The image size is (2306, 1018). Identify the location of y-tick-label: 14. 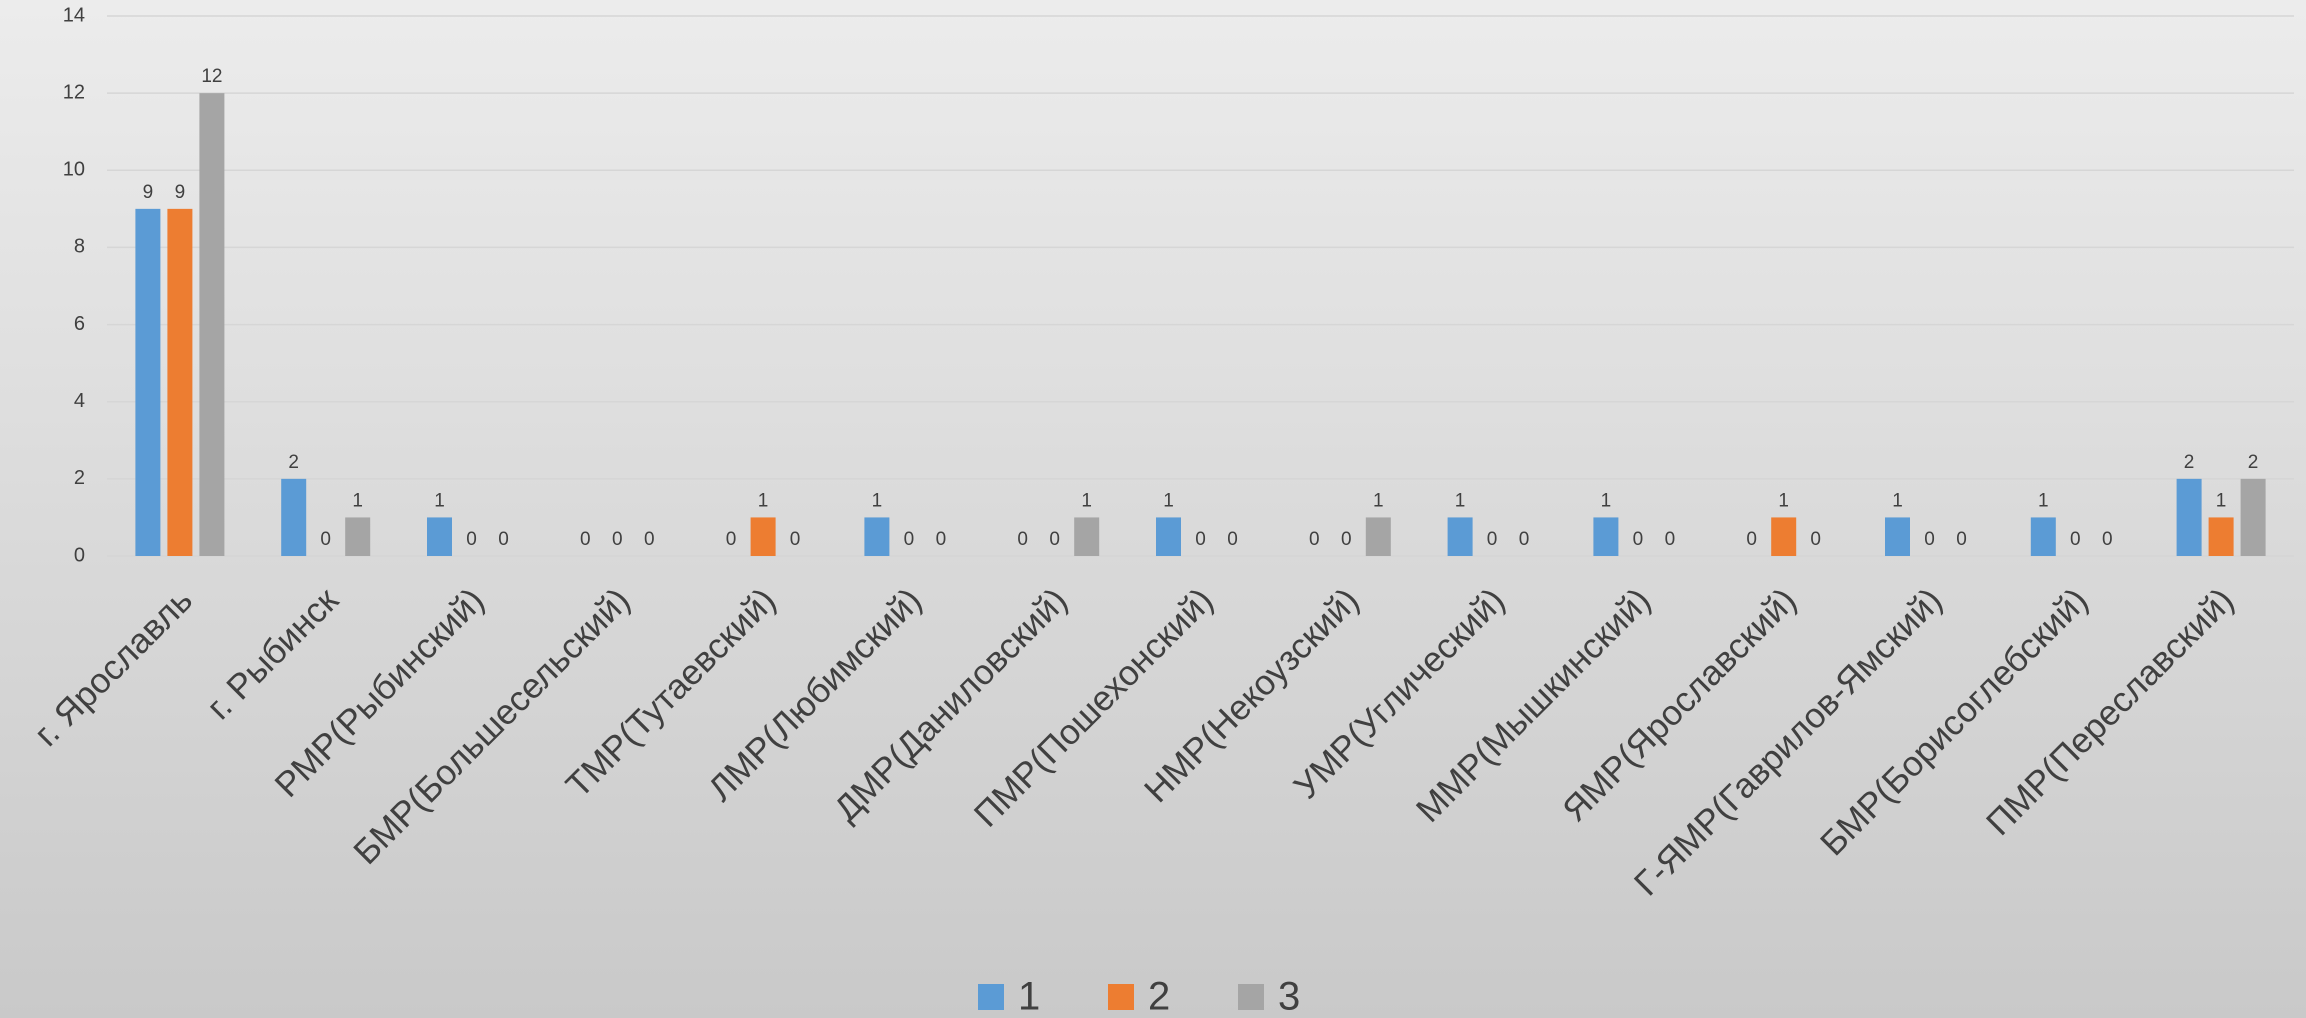
(74, 15).